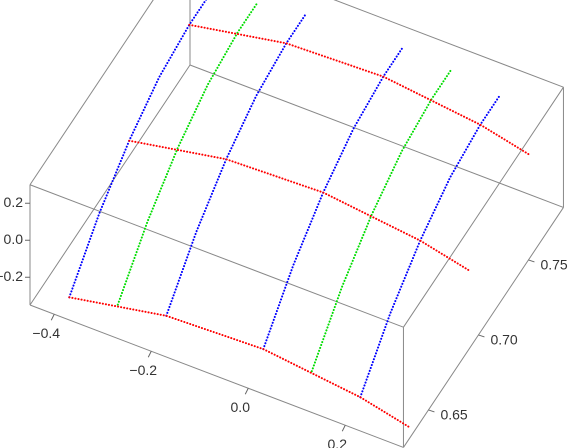  What do you see at coordinates (14, 202) in the screenshot?
I see `z-tick-label: 0.2` at bounding box center [14, 202].